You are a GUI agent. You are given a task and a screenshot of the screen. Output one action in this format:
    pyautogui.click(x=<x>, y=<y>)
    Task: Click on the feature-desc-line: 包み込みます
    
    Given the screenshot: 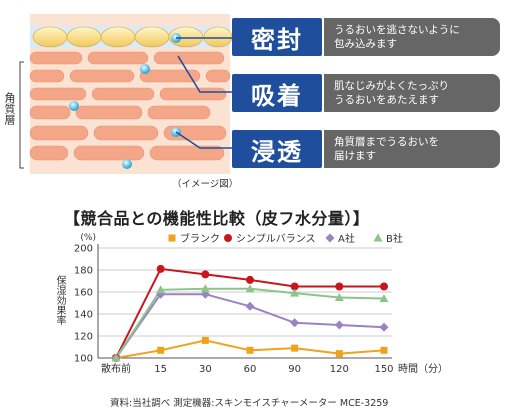 What is the action you would take?
    pyautogui.click(x=365, y=44)
    